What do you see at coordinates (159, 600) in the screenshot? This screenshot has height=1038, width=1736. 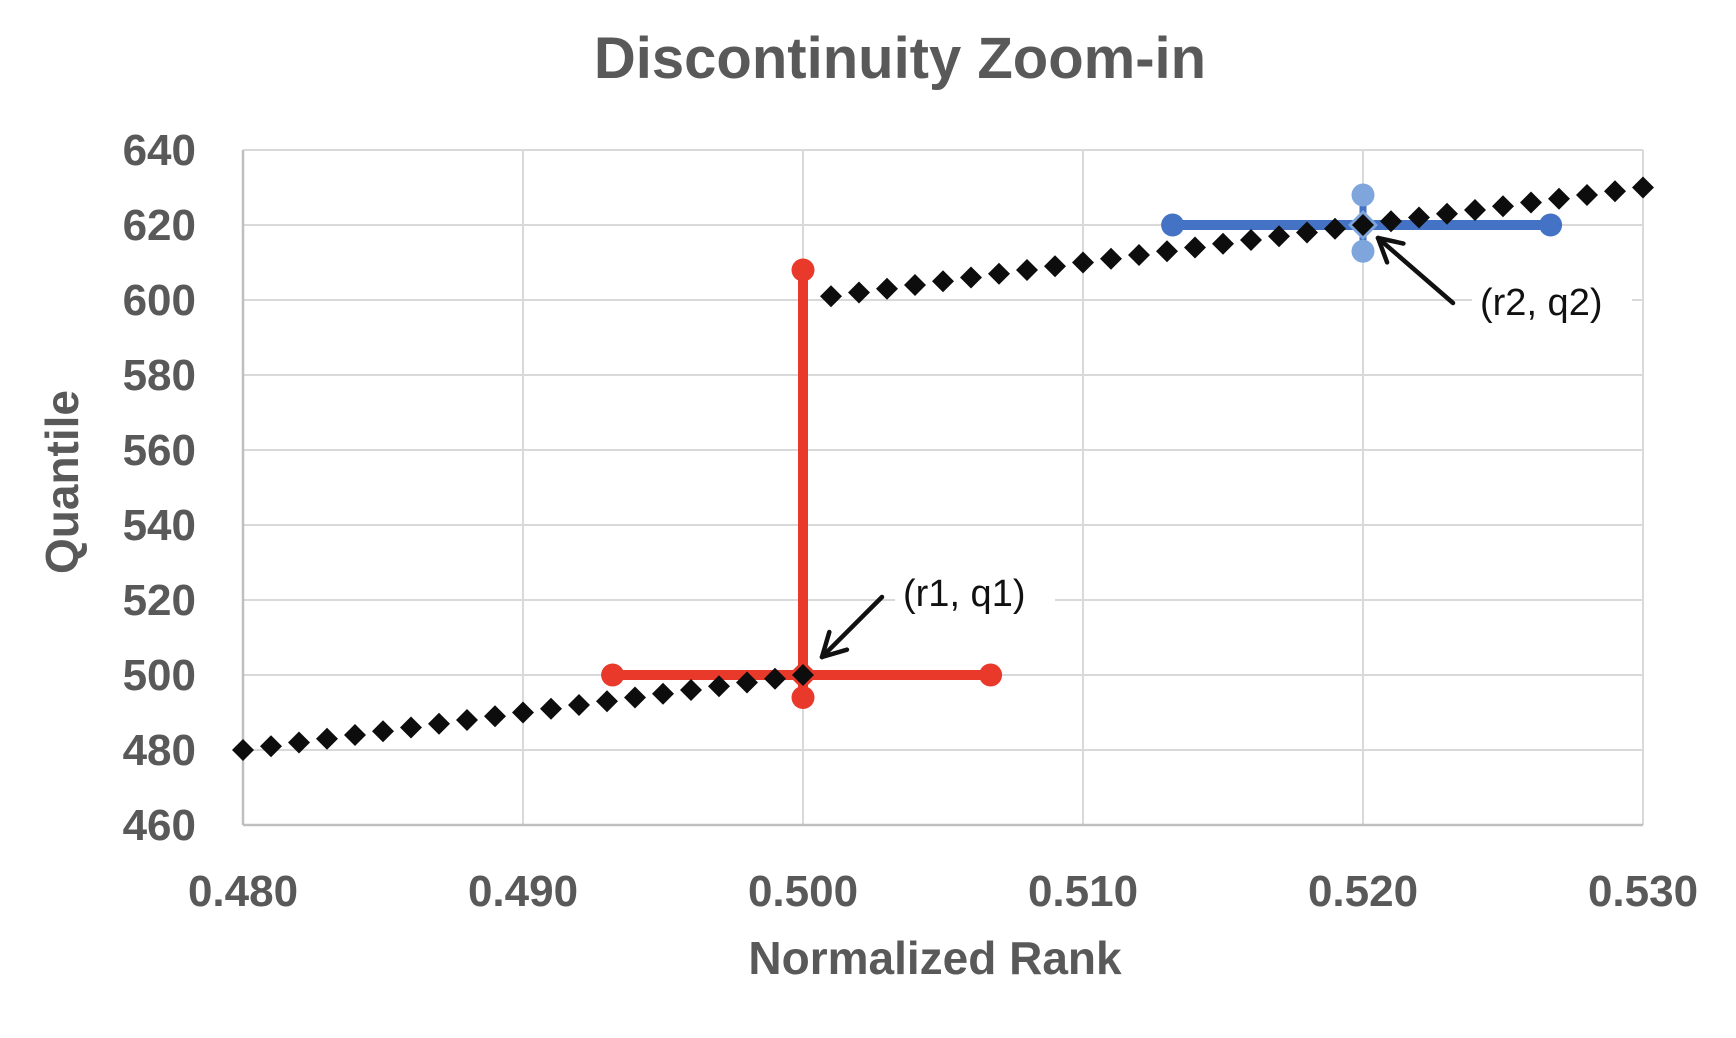 I see `y-tick-label: 520` at bounding box center [159, 600].